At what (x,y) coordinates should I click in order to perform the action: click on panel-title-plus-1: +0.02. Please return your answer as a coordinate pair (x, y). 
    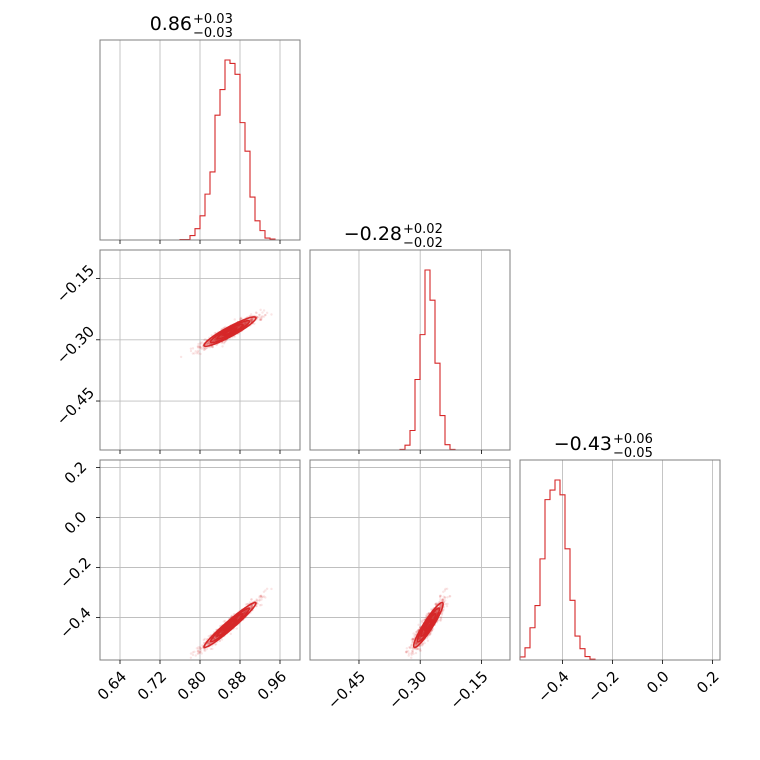
    Looking at the image, I should click on (423, 229).